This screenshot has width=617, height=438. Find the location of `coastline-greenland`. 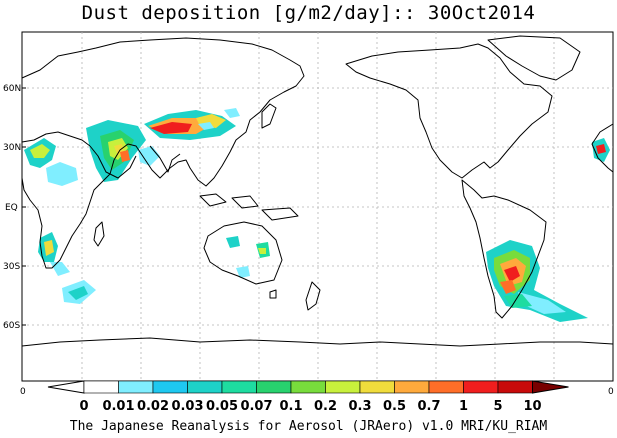

coastline-greenland is located at coordinates (534, 58).